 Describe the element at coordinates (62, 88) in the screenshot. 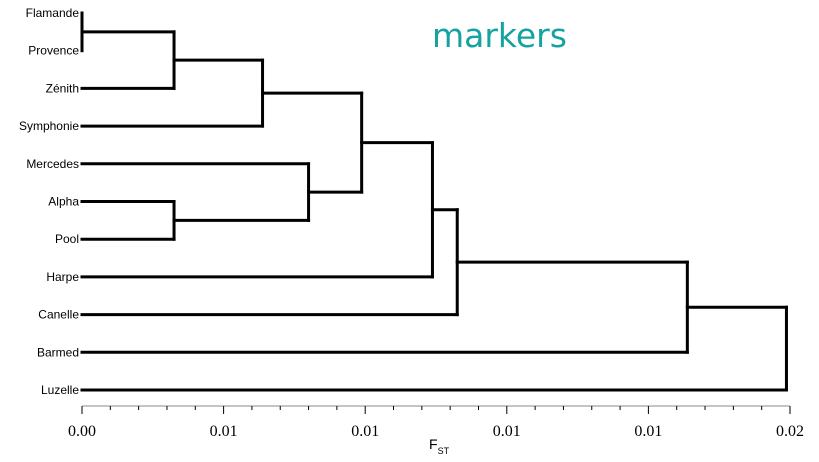

I see `leaf-label: Zénith` at that location.